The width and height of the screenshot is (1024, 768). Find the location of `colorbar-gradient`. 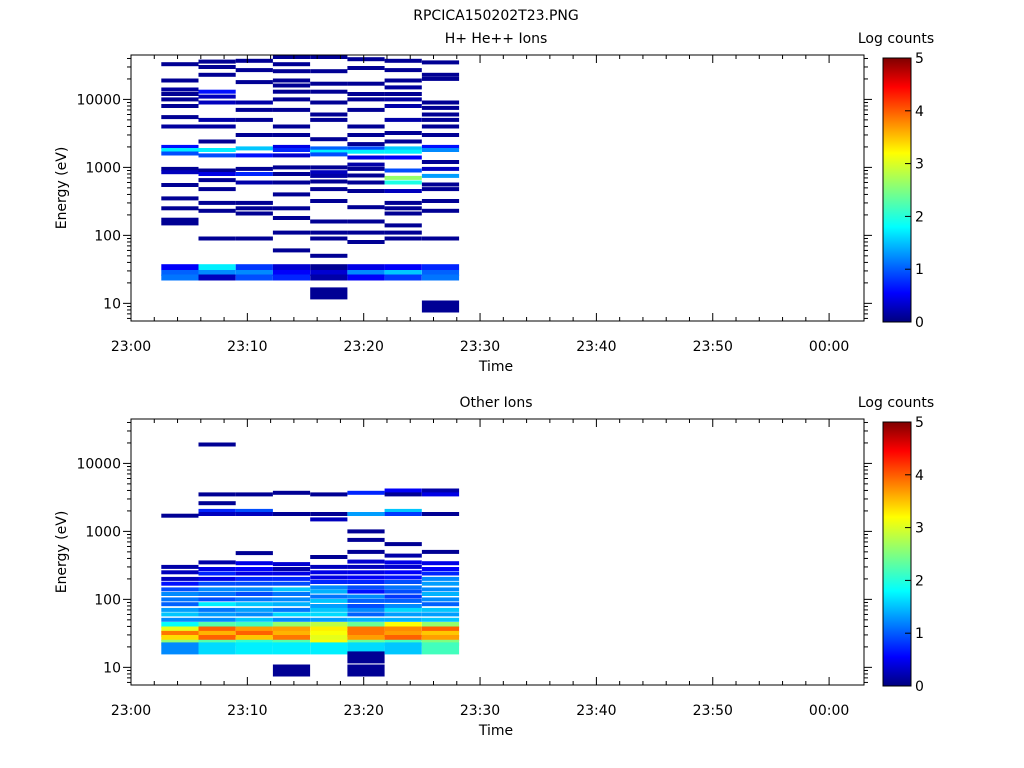

colorbar-gradient is located at coordinates (897, 554).